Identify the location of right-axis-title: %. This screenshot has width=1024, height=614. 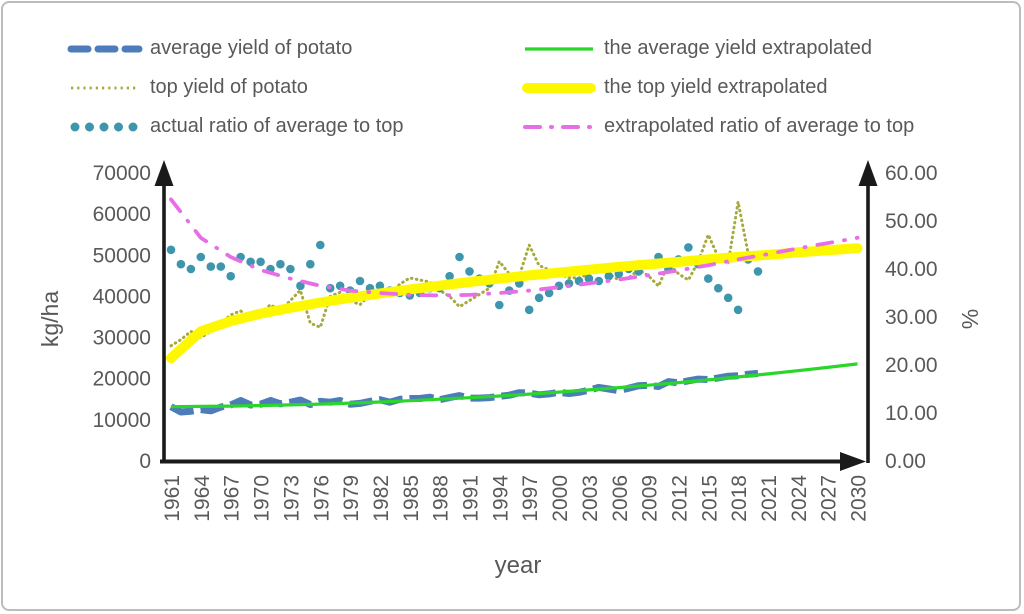
(970, 319).